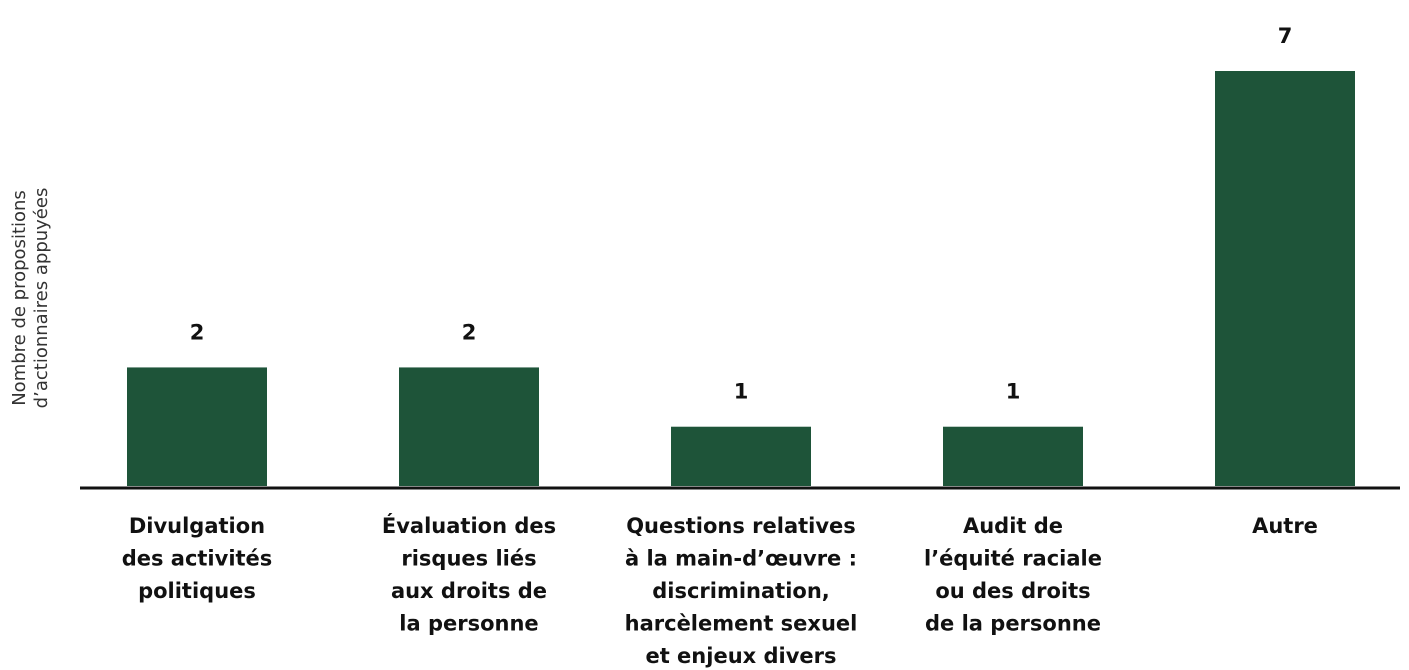 Image resolution: width=1409 pixels, height=670 pixels. What do you see at coordinates (468, 624) in the screenshot?
I see `x-tick-label: la personne` at bounding box center [468, 624].